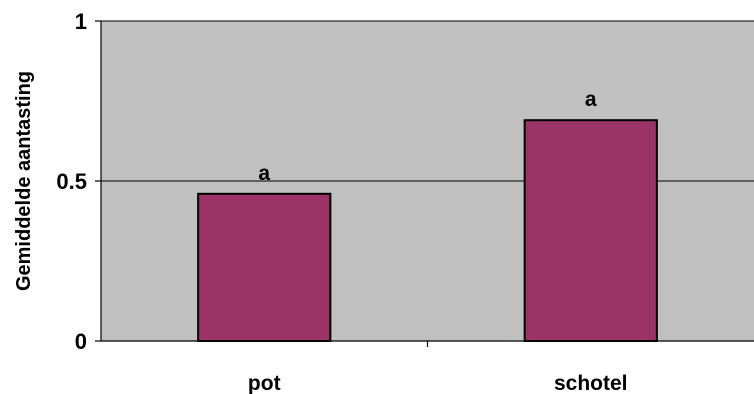  I want to click on y-tick-label: 0, so click(81, 341).